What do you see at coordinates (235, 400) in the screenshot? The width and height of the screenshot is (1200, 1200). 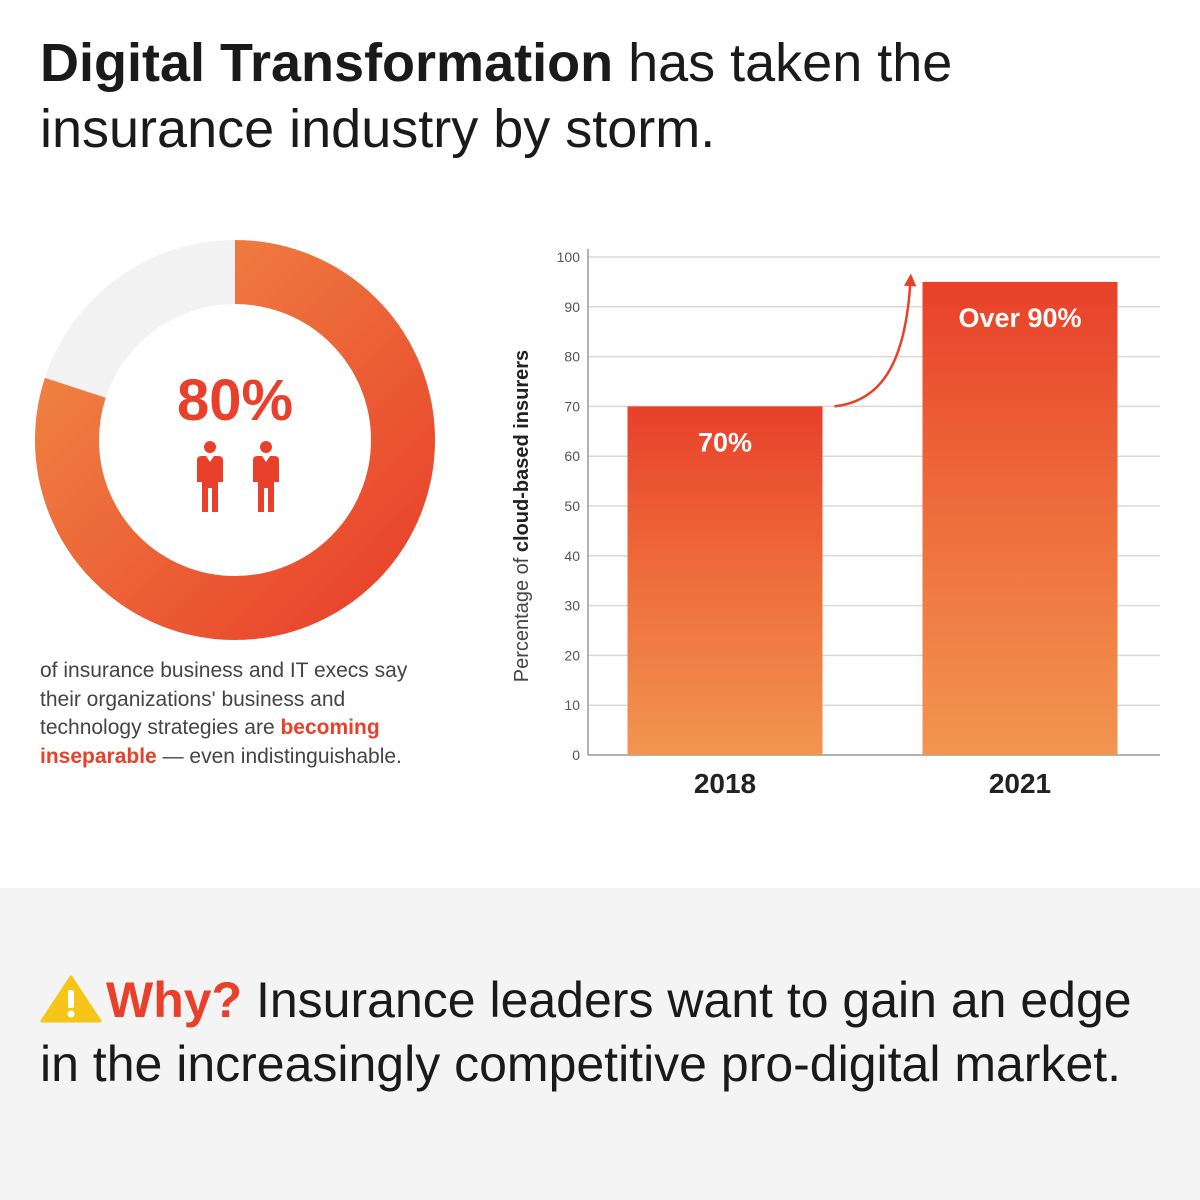 I see `donut-percent: 80%` at bounding box center [235, 400].